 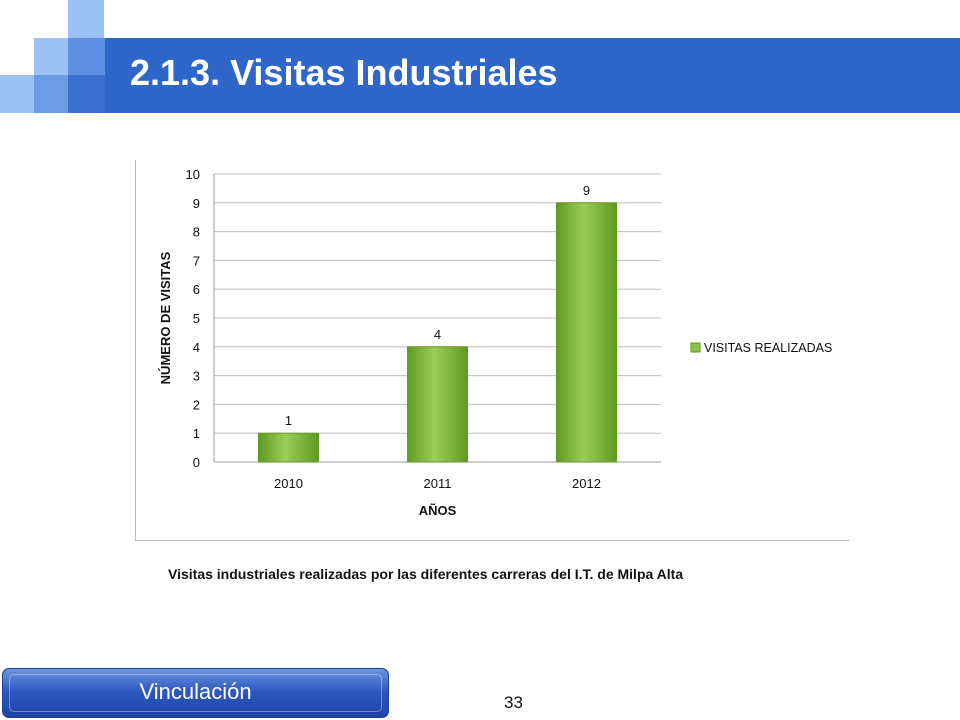 I want to click on y-tick-label: 5, so click(x=196, y=318).